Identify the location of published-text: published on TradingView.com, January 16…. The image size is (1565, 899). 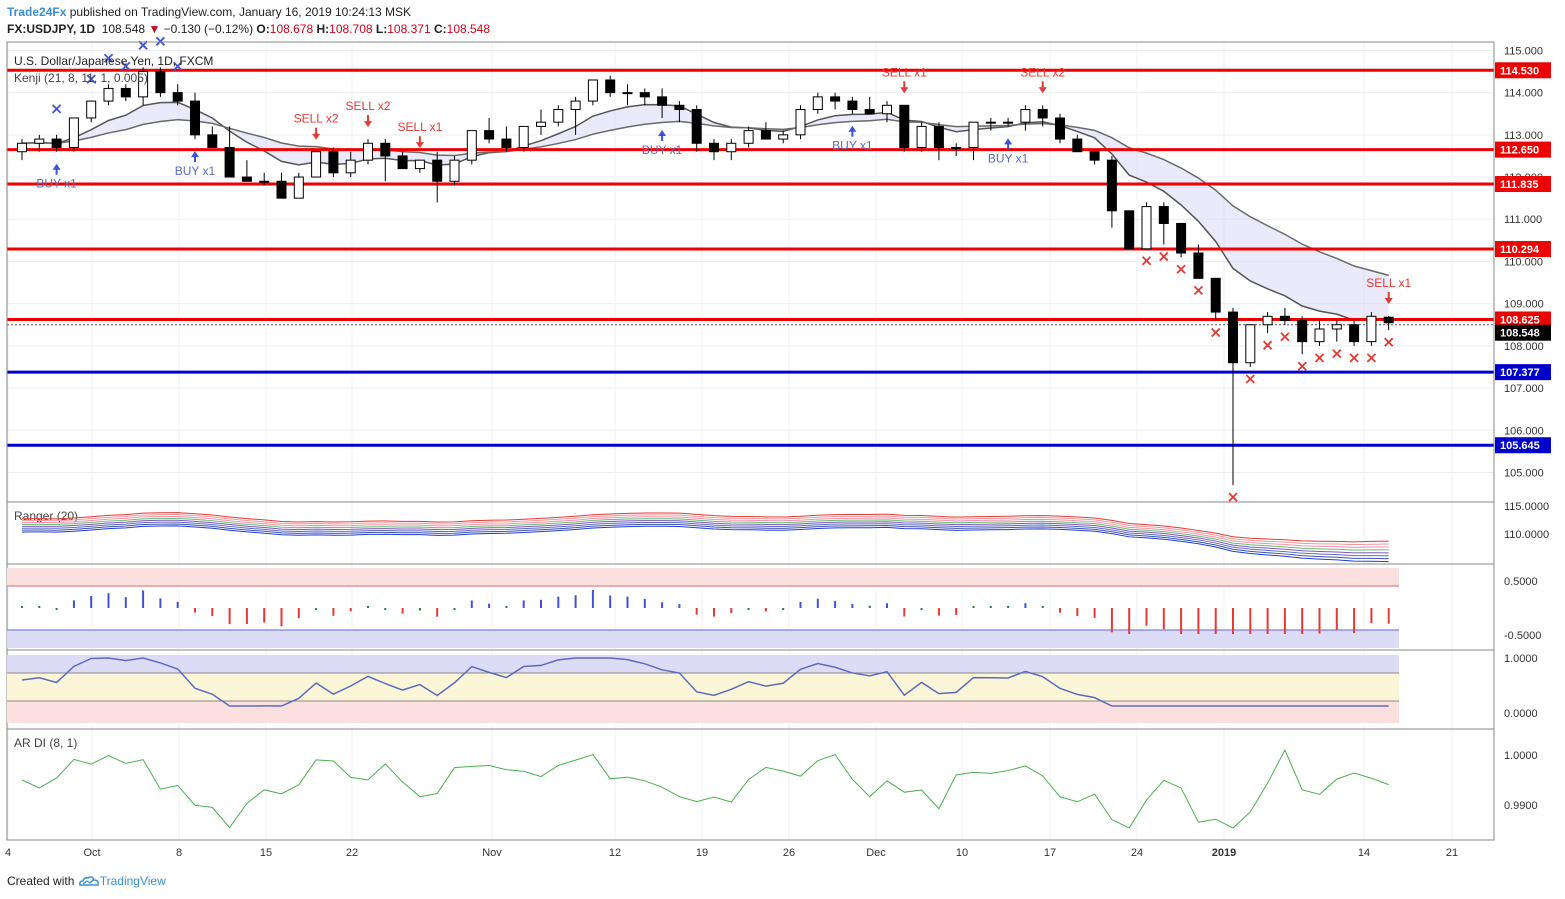
(240, 12).